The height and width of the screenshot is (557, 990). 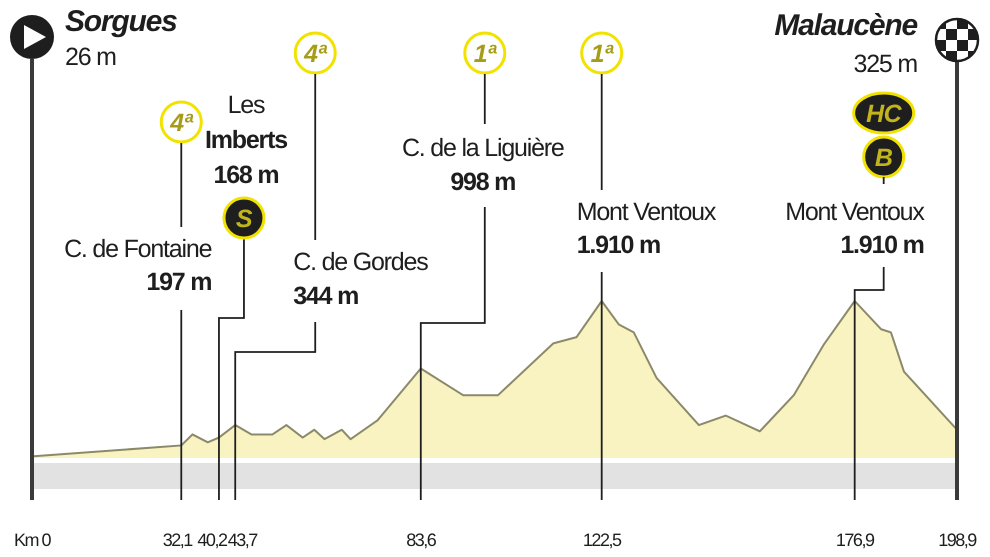 I want to click on text: C. de Fontaine 197 m, so click(x=138, y=265).